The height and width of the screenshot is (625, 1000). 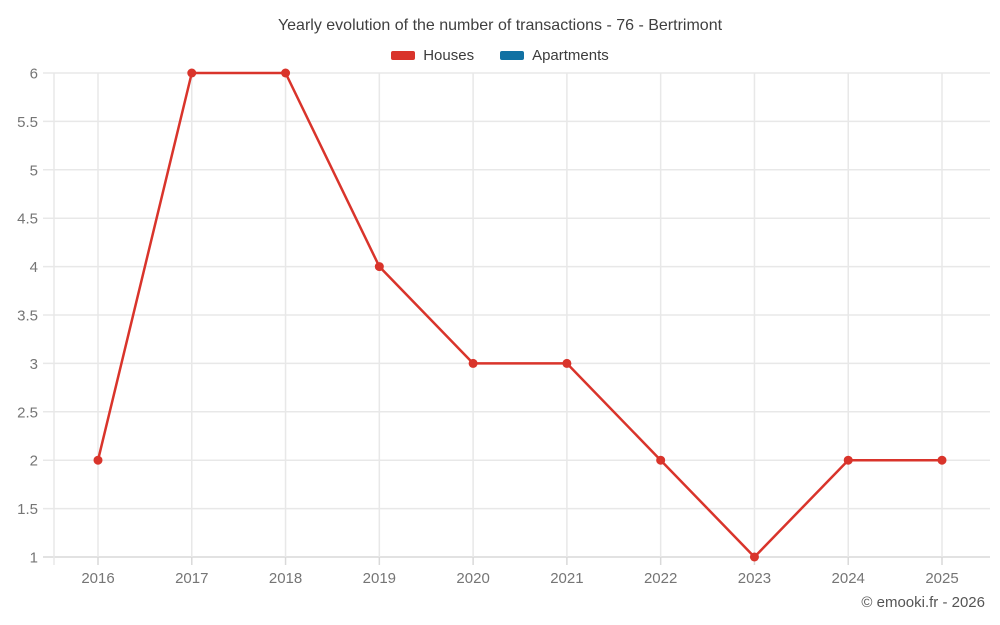 What do you see at coordinates (34, 74) in the screenshot?
I see `y-tick-label: 6` at bounding box center [34, 74].